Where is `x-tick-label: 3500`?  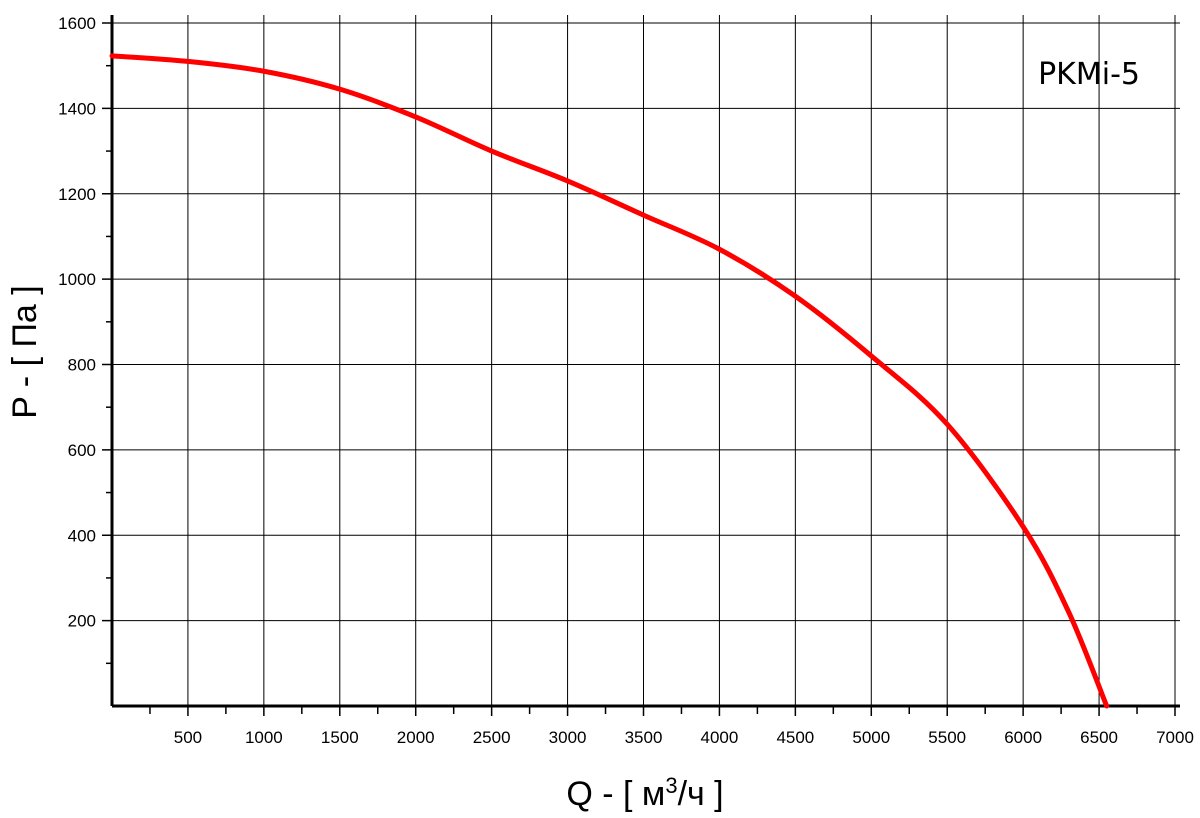
x-tick-label: 3500 is located at coordinates (644, 737).